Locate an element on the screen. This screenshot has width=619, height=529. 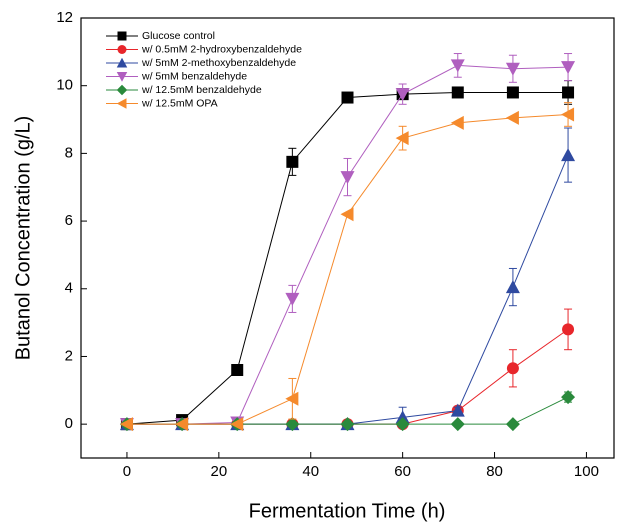
legend-label: w/ 12.5mM OPA is located at coordinates (179, 103).